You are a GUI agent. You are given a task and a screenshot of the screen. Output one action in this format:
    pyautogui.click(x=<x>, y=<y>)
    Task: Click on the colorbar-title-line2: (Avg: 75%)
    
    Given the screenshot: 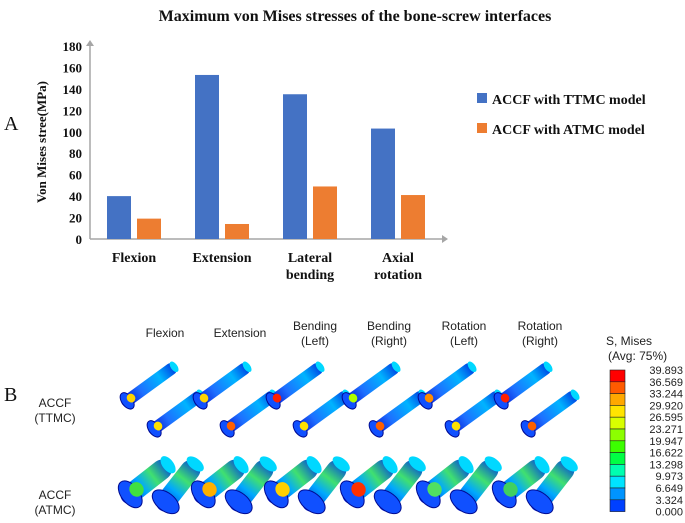 What is the action you would take?
    pyautogui.click(x=638, y=356)
    